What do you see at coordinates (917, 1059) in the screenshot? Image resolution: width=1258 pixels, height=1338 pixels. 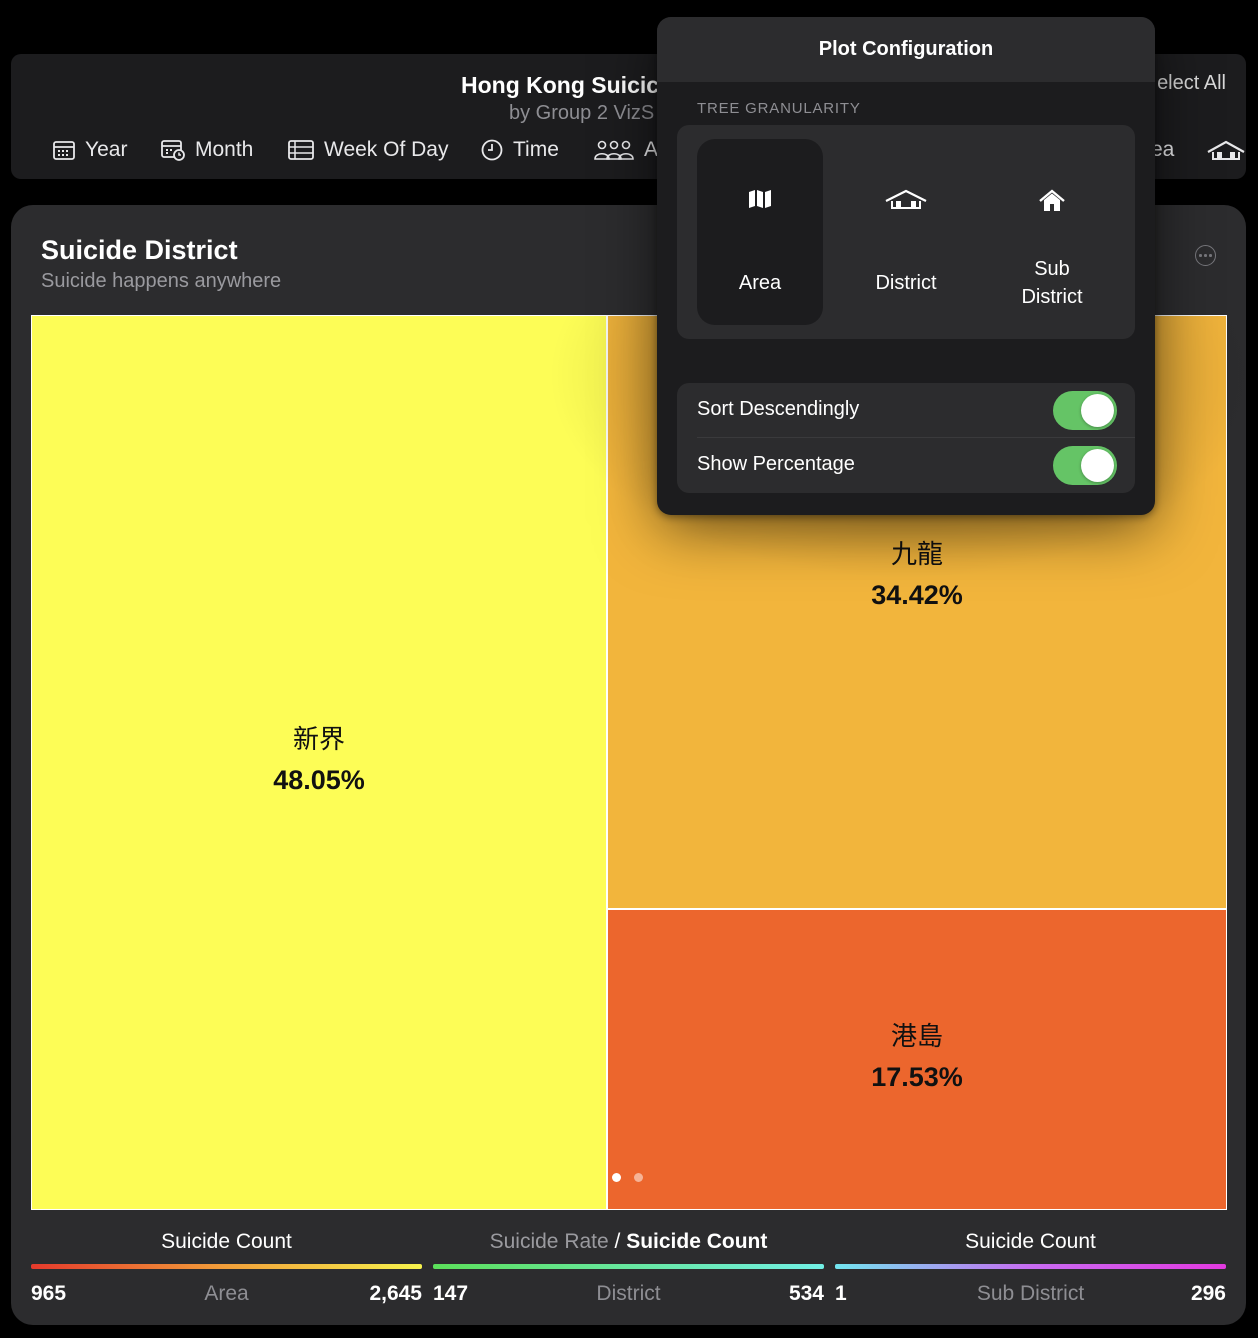 I see `treemap-tile-hk-island: 港島 17.53%` at bounding box center [917, 1059].